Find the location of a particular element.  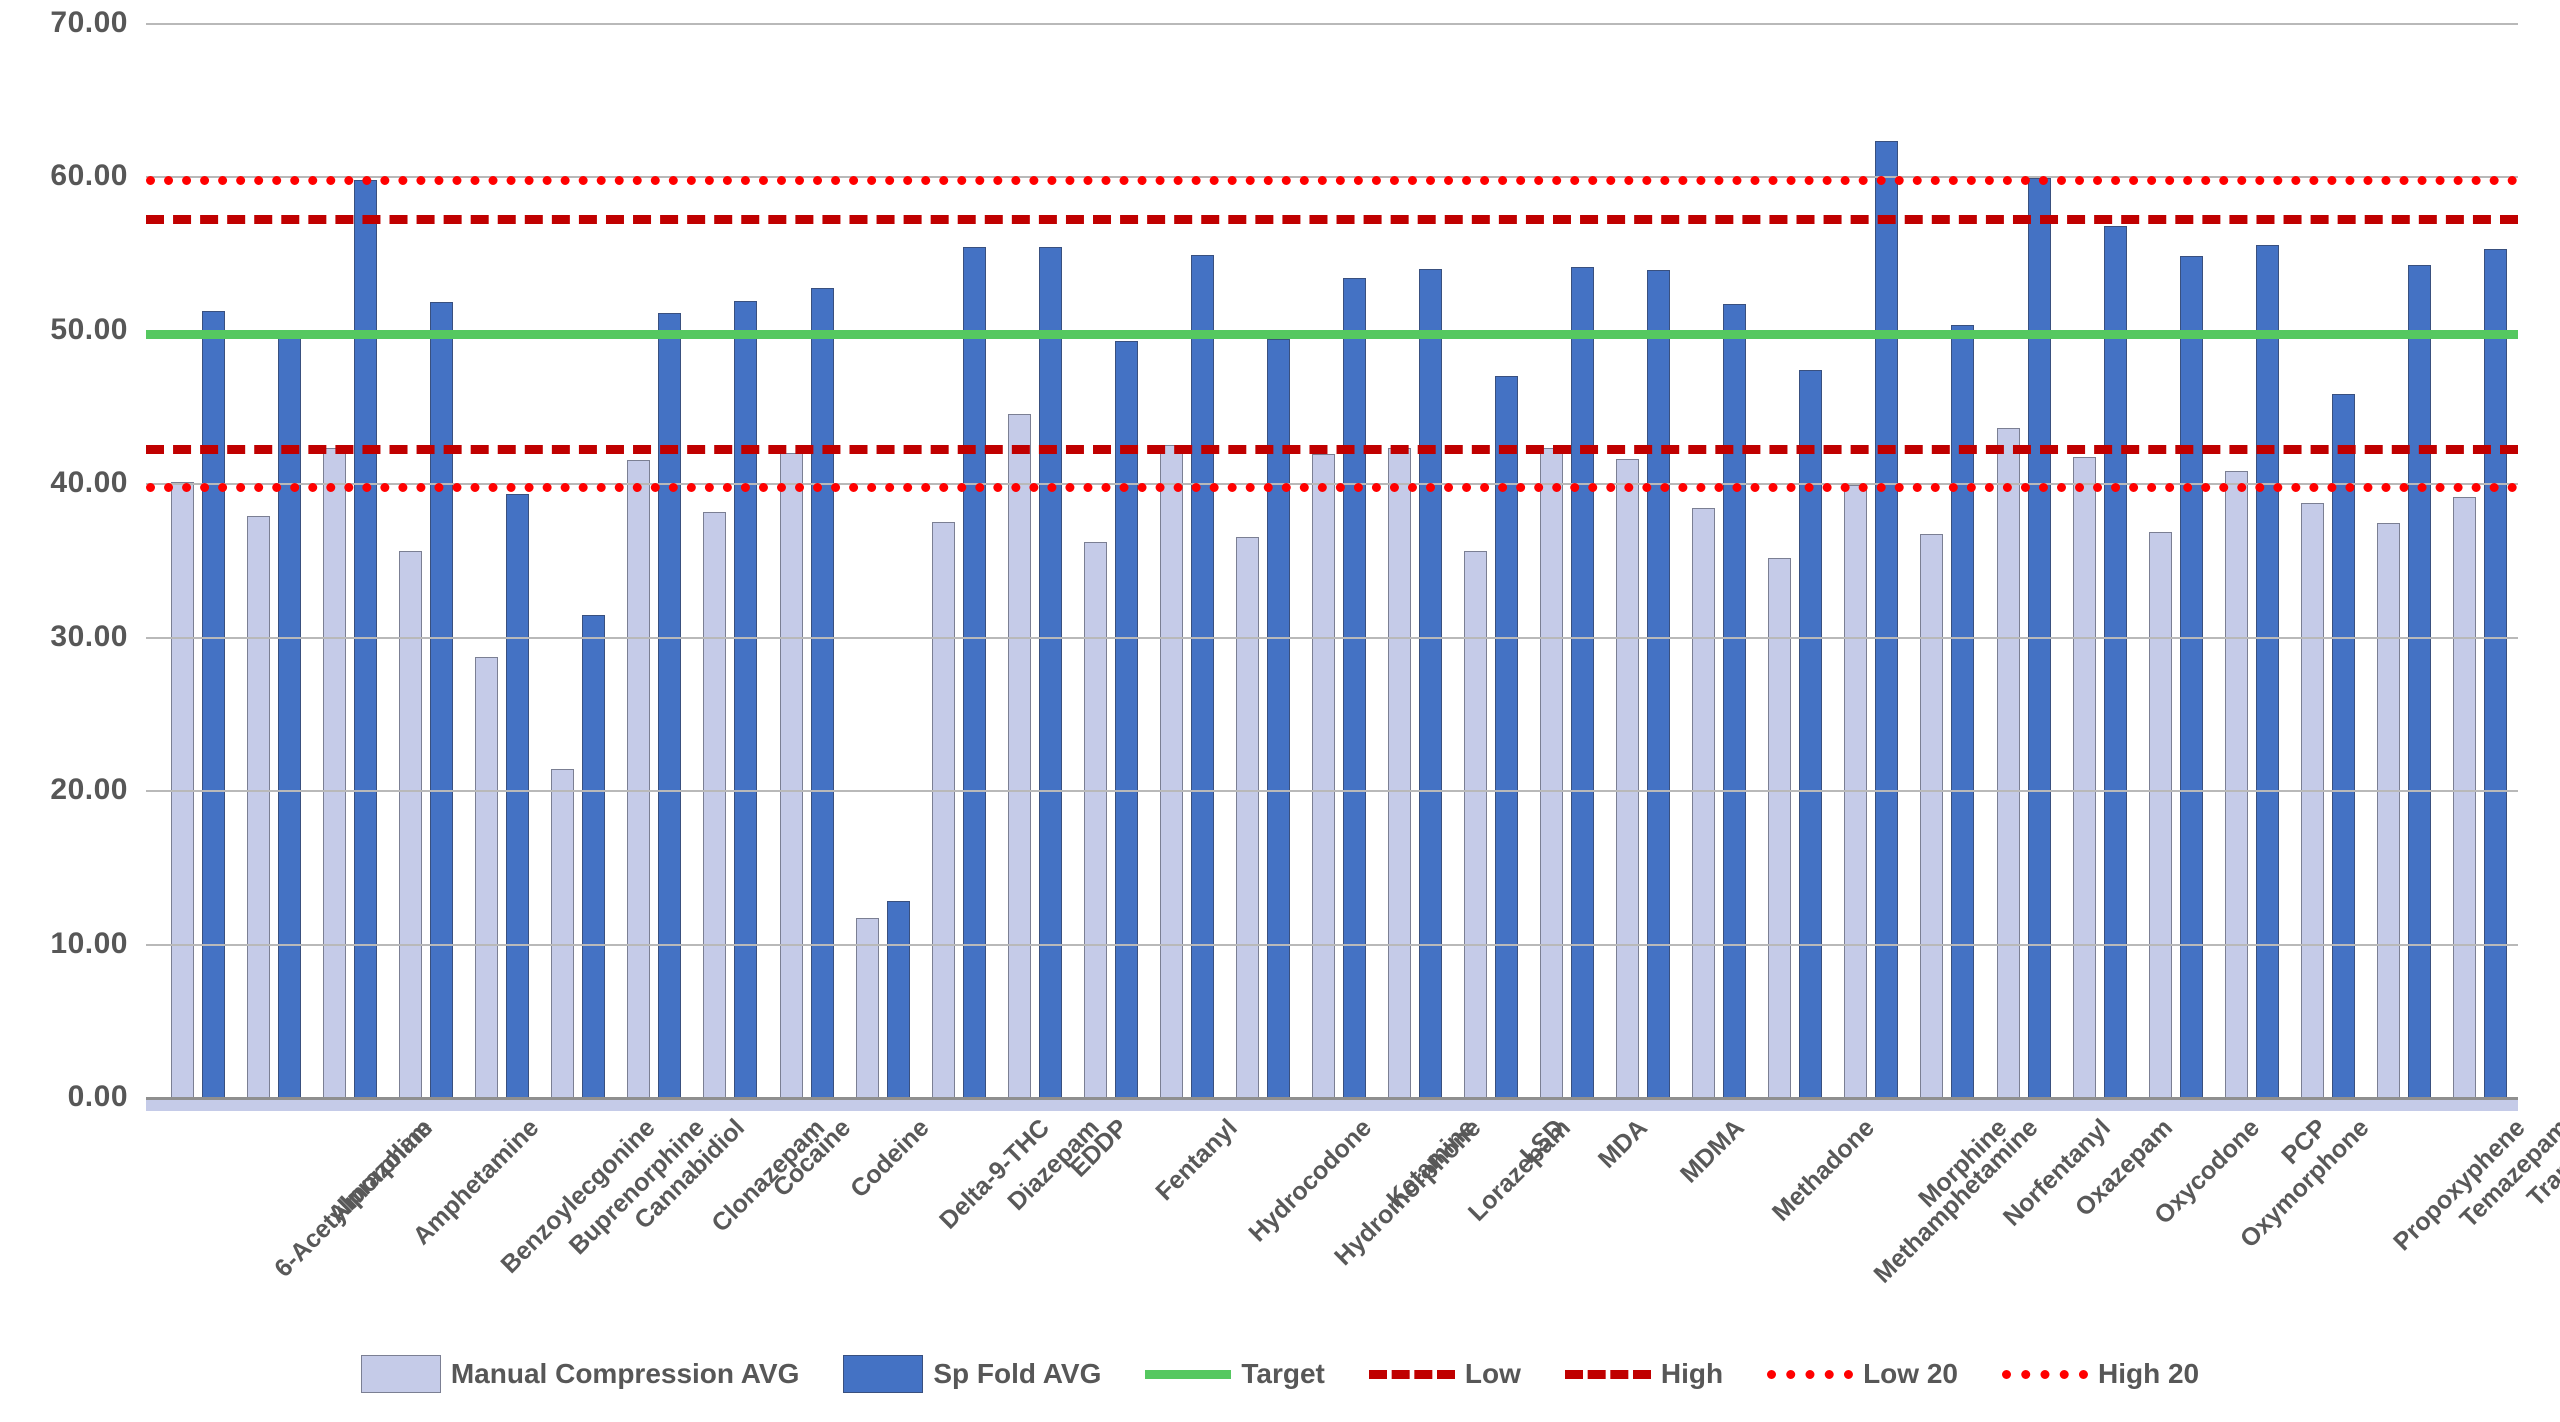

legend-line-dashed is located at coordinates (1411, 1374).